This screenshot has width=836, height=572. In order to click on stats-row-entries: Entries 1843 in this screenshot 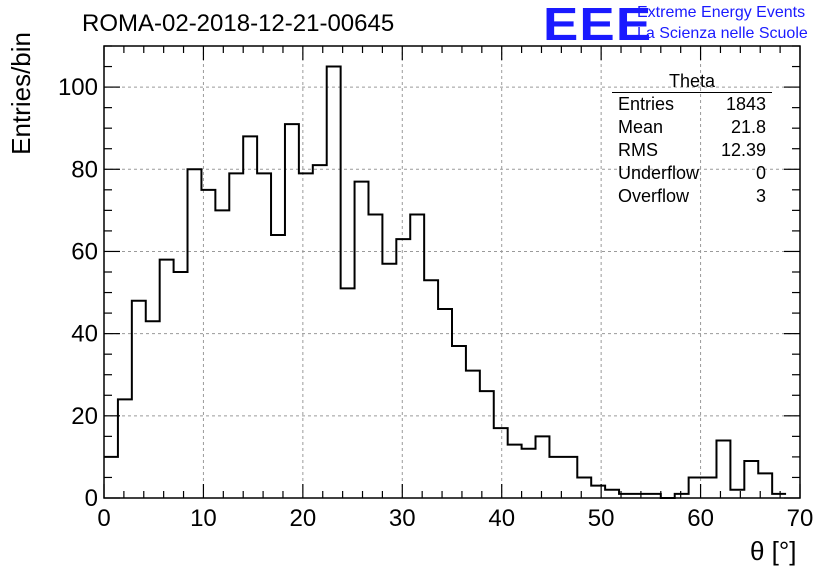, I will do `click(692, 104)`.